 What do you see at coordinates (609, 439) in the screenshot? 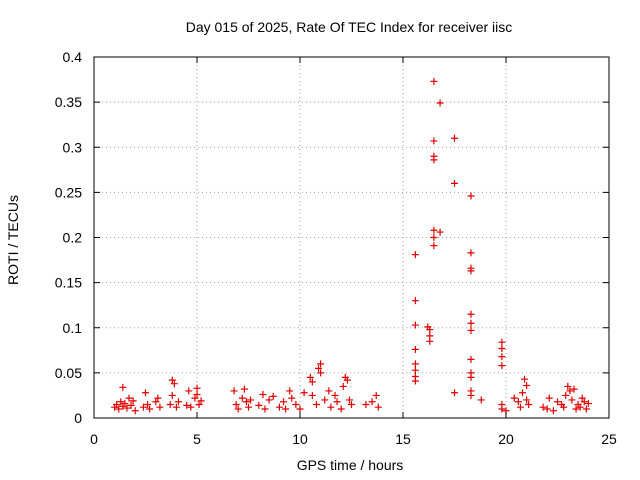
I see `x-tick-label: 25` at bounding box center [609, 439].